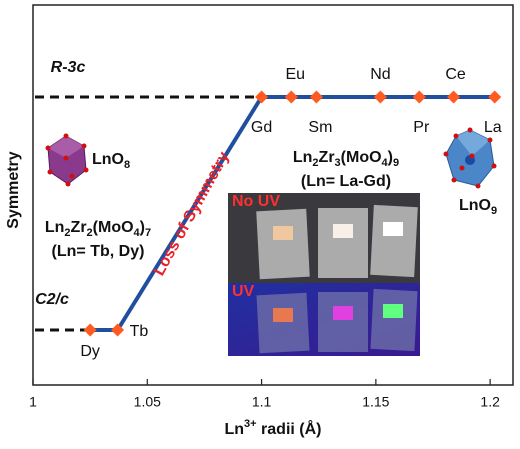  What do you see at coordinates (396, 163) in the screenshot?
I see `formula-sub: 9` at bounding box center [396, 163].